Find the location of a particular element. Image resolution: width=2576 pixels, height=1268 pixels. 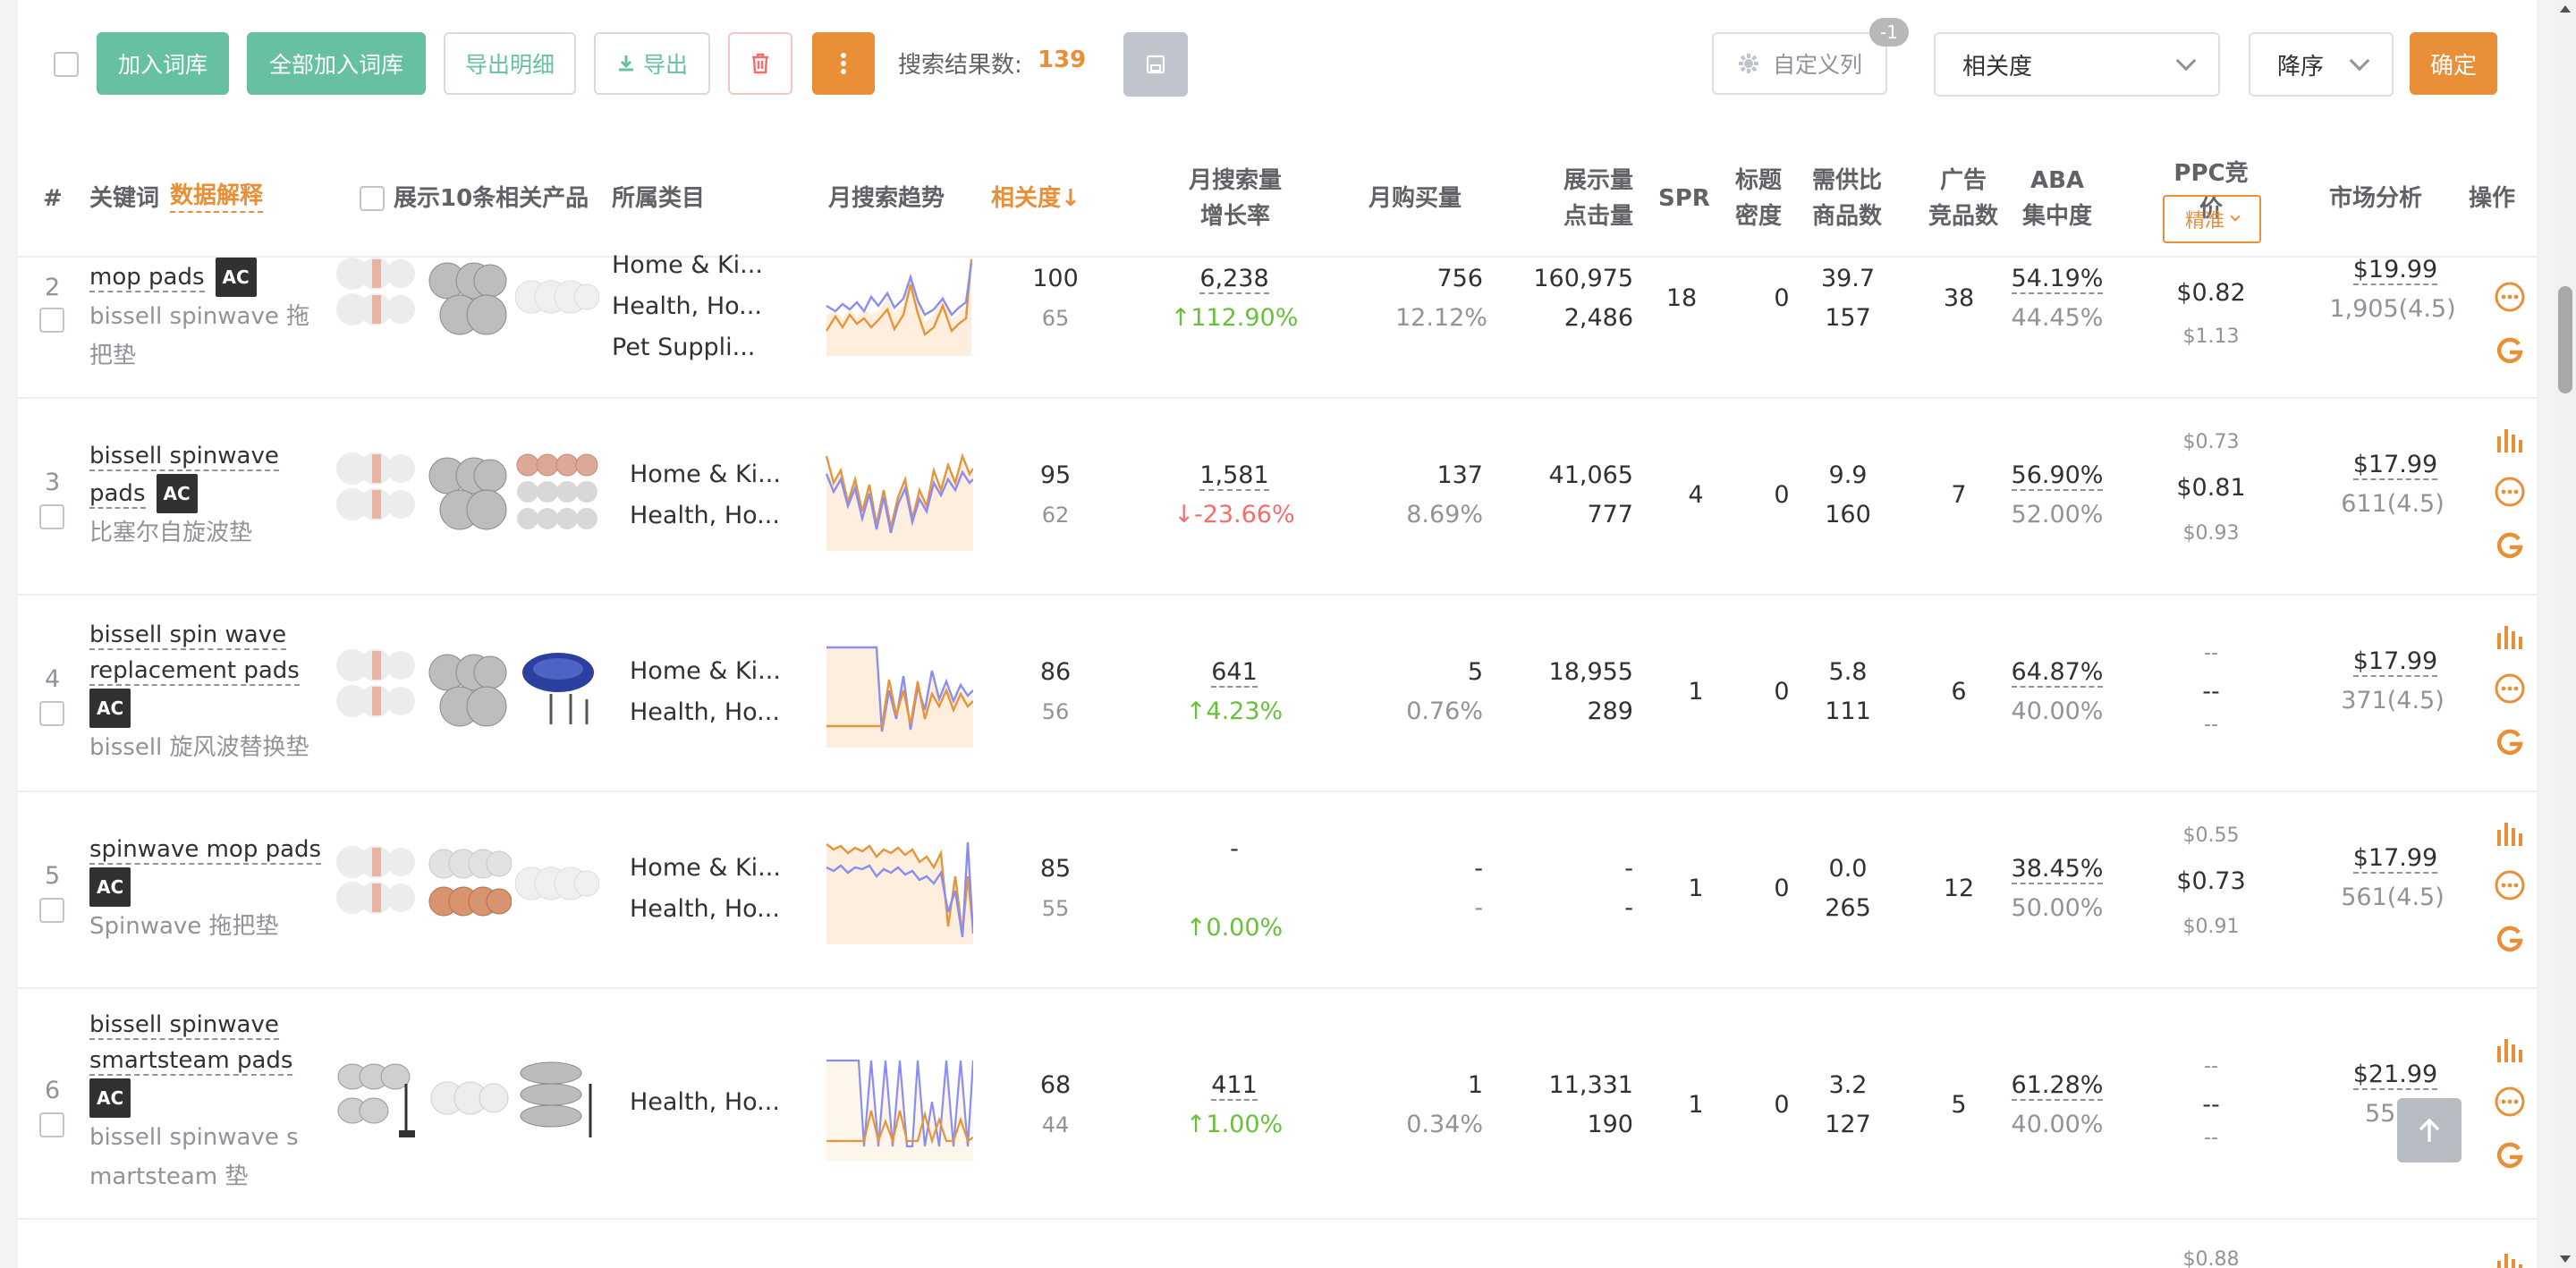

sort-field-select: 相关度 is located at coordinates (2077, 64).